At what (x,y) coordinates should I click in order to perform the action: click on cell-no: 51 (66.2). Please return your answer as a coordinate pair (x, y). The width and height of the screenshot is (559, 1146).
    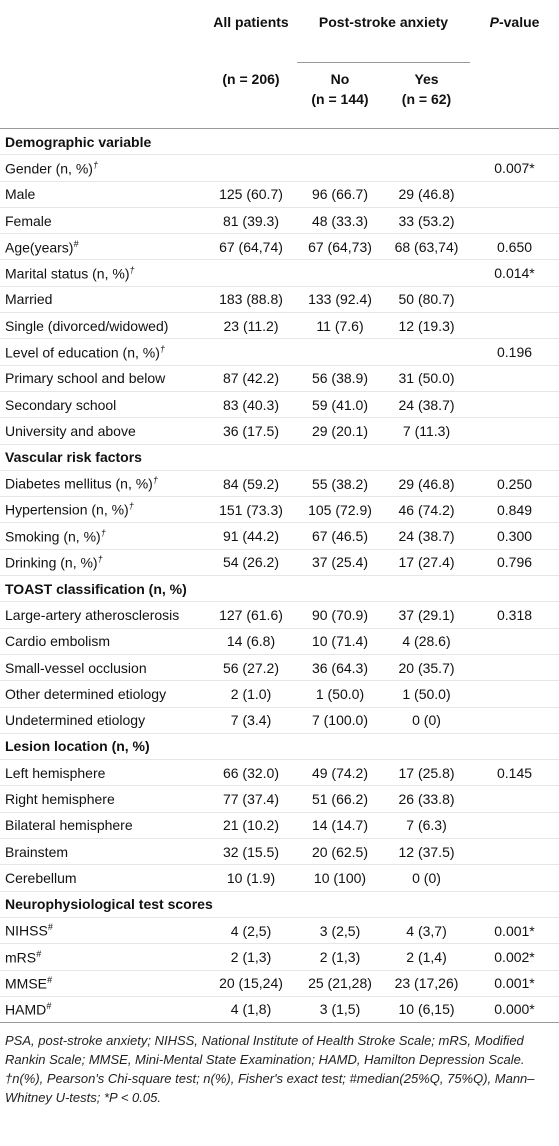
    Looking at the image, I should click on (340, 799).